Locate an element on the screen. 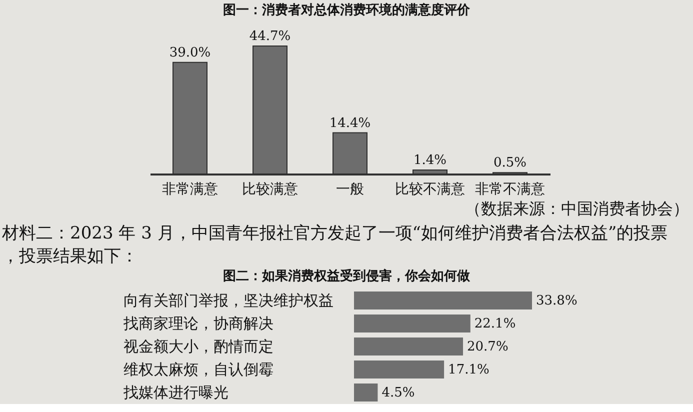  y-tick-label: 找媒体进行曝光 is located at coordinates (175, 393).